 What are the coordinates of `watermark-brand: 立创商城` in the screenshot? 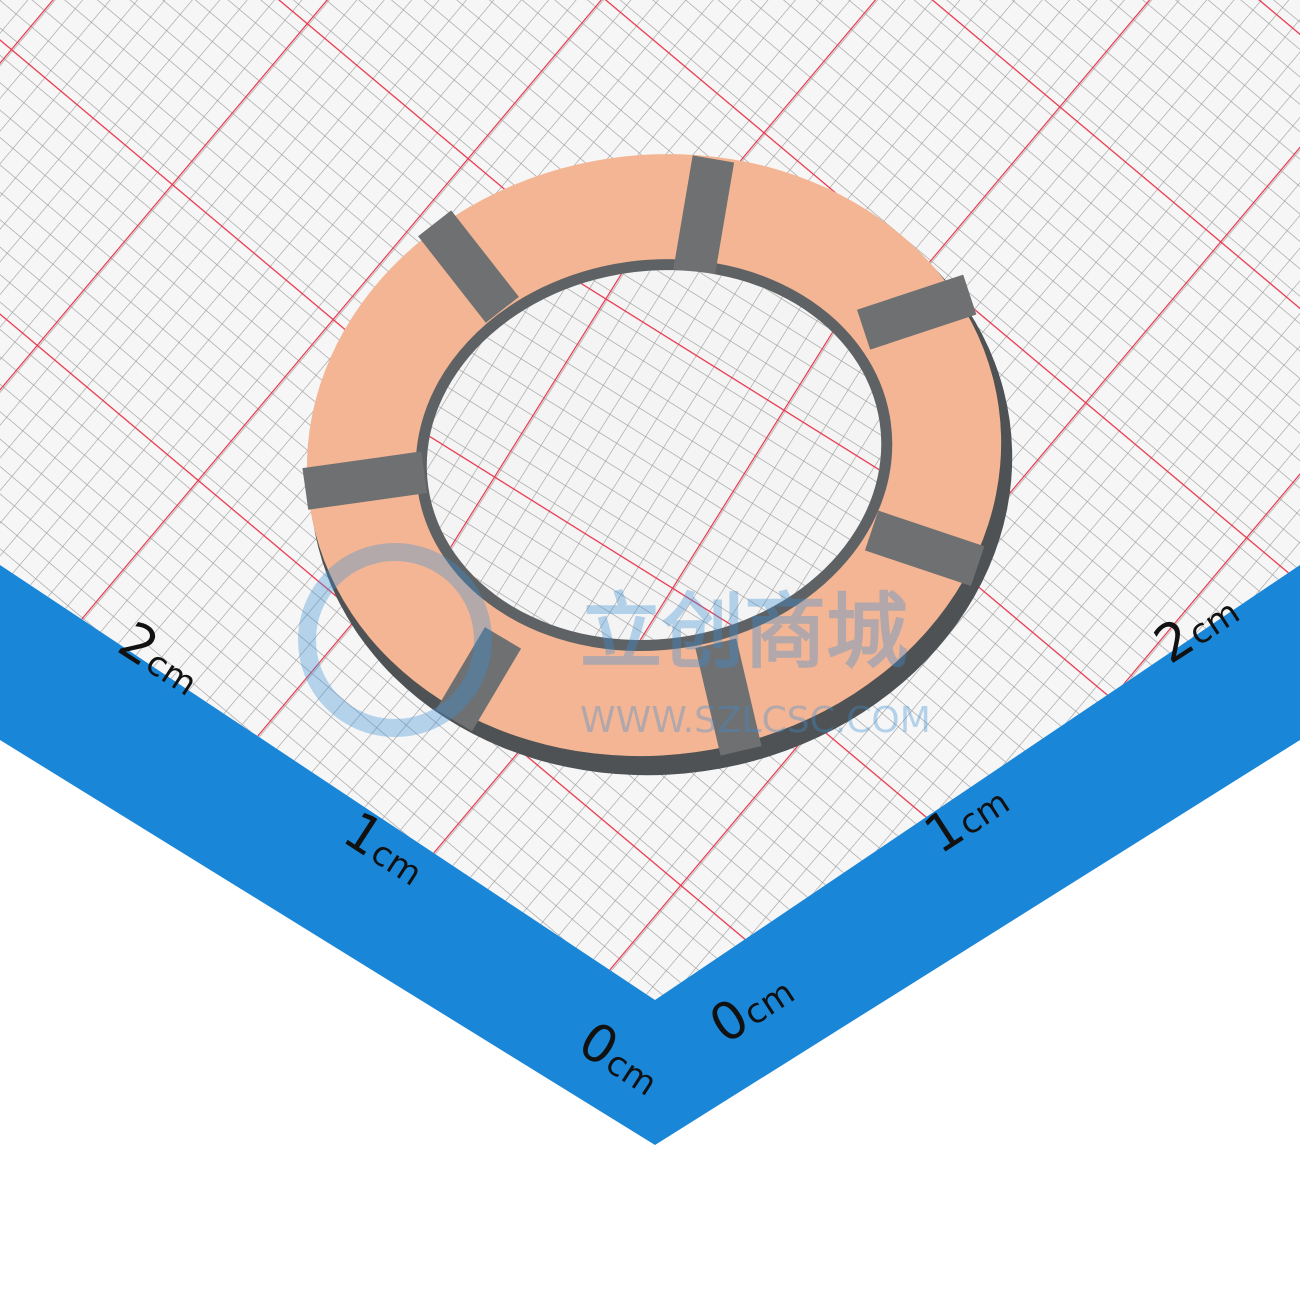 It's located at (744, 632).